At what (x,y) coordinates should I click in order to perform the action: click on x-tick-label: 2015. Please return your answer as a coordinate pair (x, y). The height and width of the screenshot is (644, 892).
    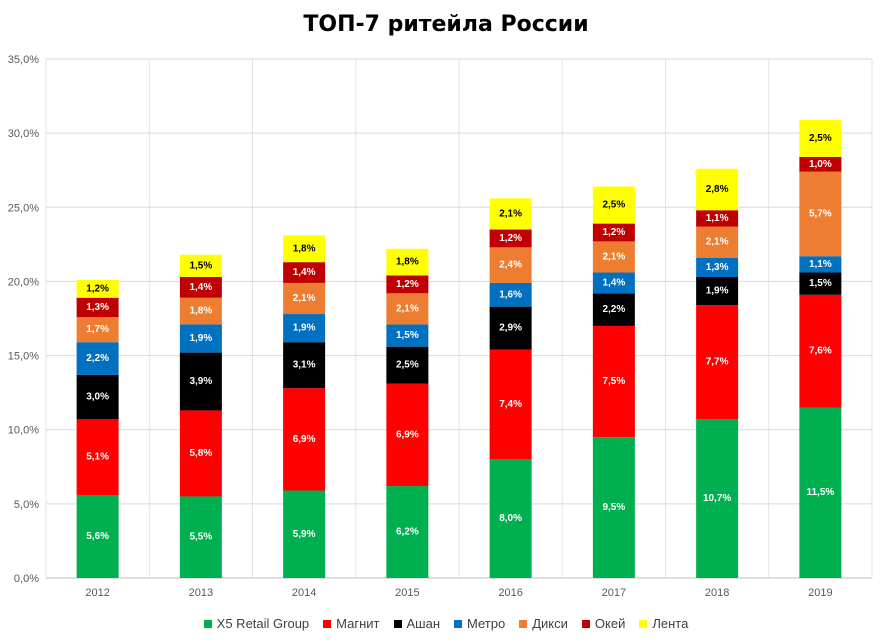
    Looking at the image, I should click on (407, 593).